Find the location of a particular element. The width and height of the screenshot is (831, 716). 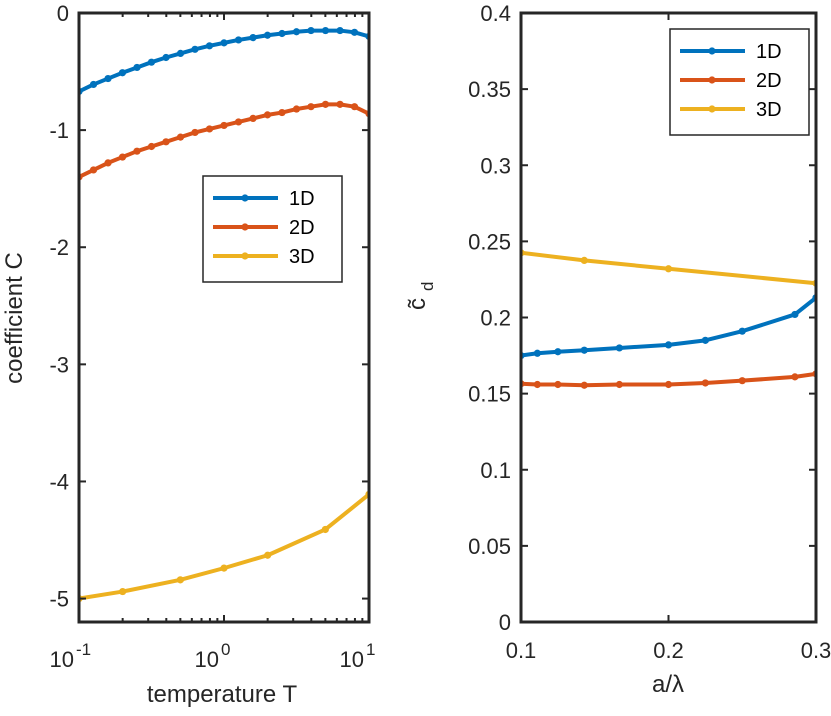

right-ytick-label: 0.2 is located at coordinates (495, 318).